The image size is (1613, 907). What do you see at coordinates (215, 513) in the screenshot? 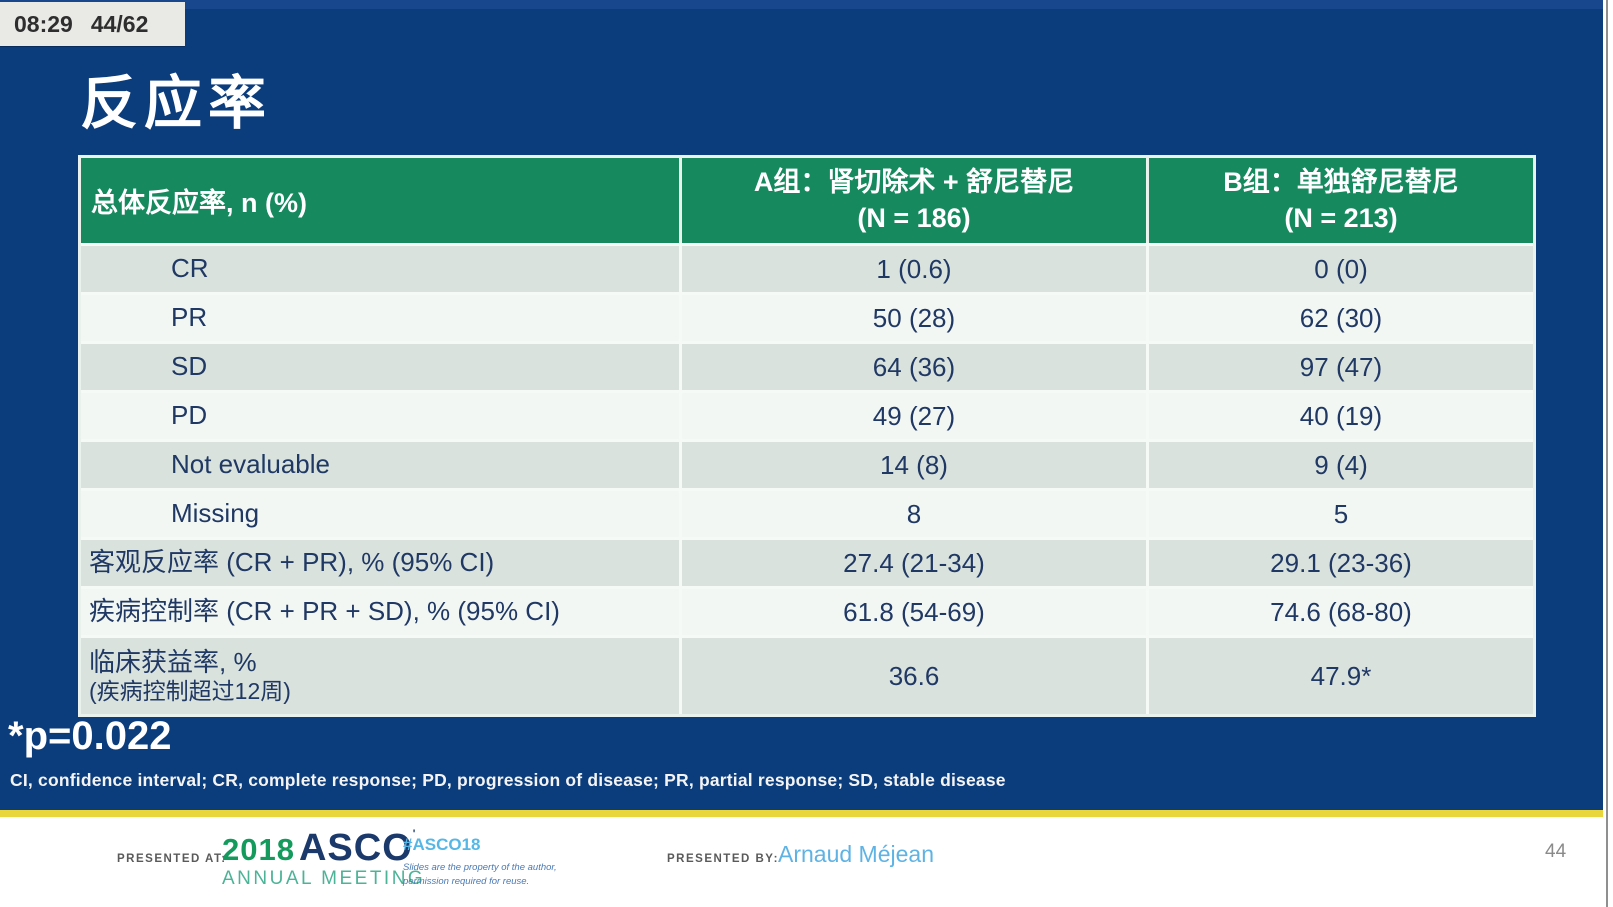
I see `row-label: Missing` at bounding box center [215, 513].